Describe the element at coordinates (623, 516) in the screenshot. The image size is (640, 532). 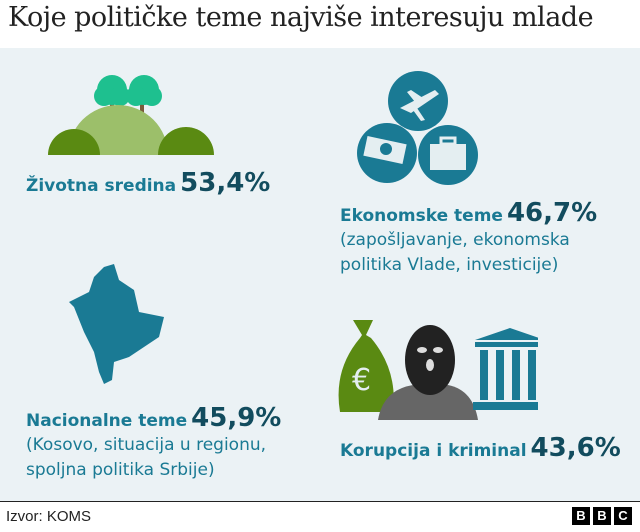
I see `logo-letter: C` at that location.